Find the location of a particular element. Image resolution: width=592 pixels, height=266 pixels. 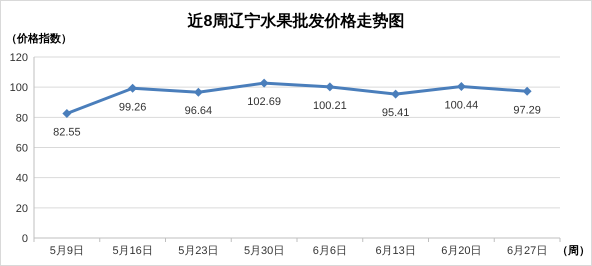

data-label: 100.21 is located at coordinates (330, 106).